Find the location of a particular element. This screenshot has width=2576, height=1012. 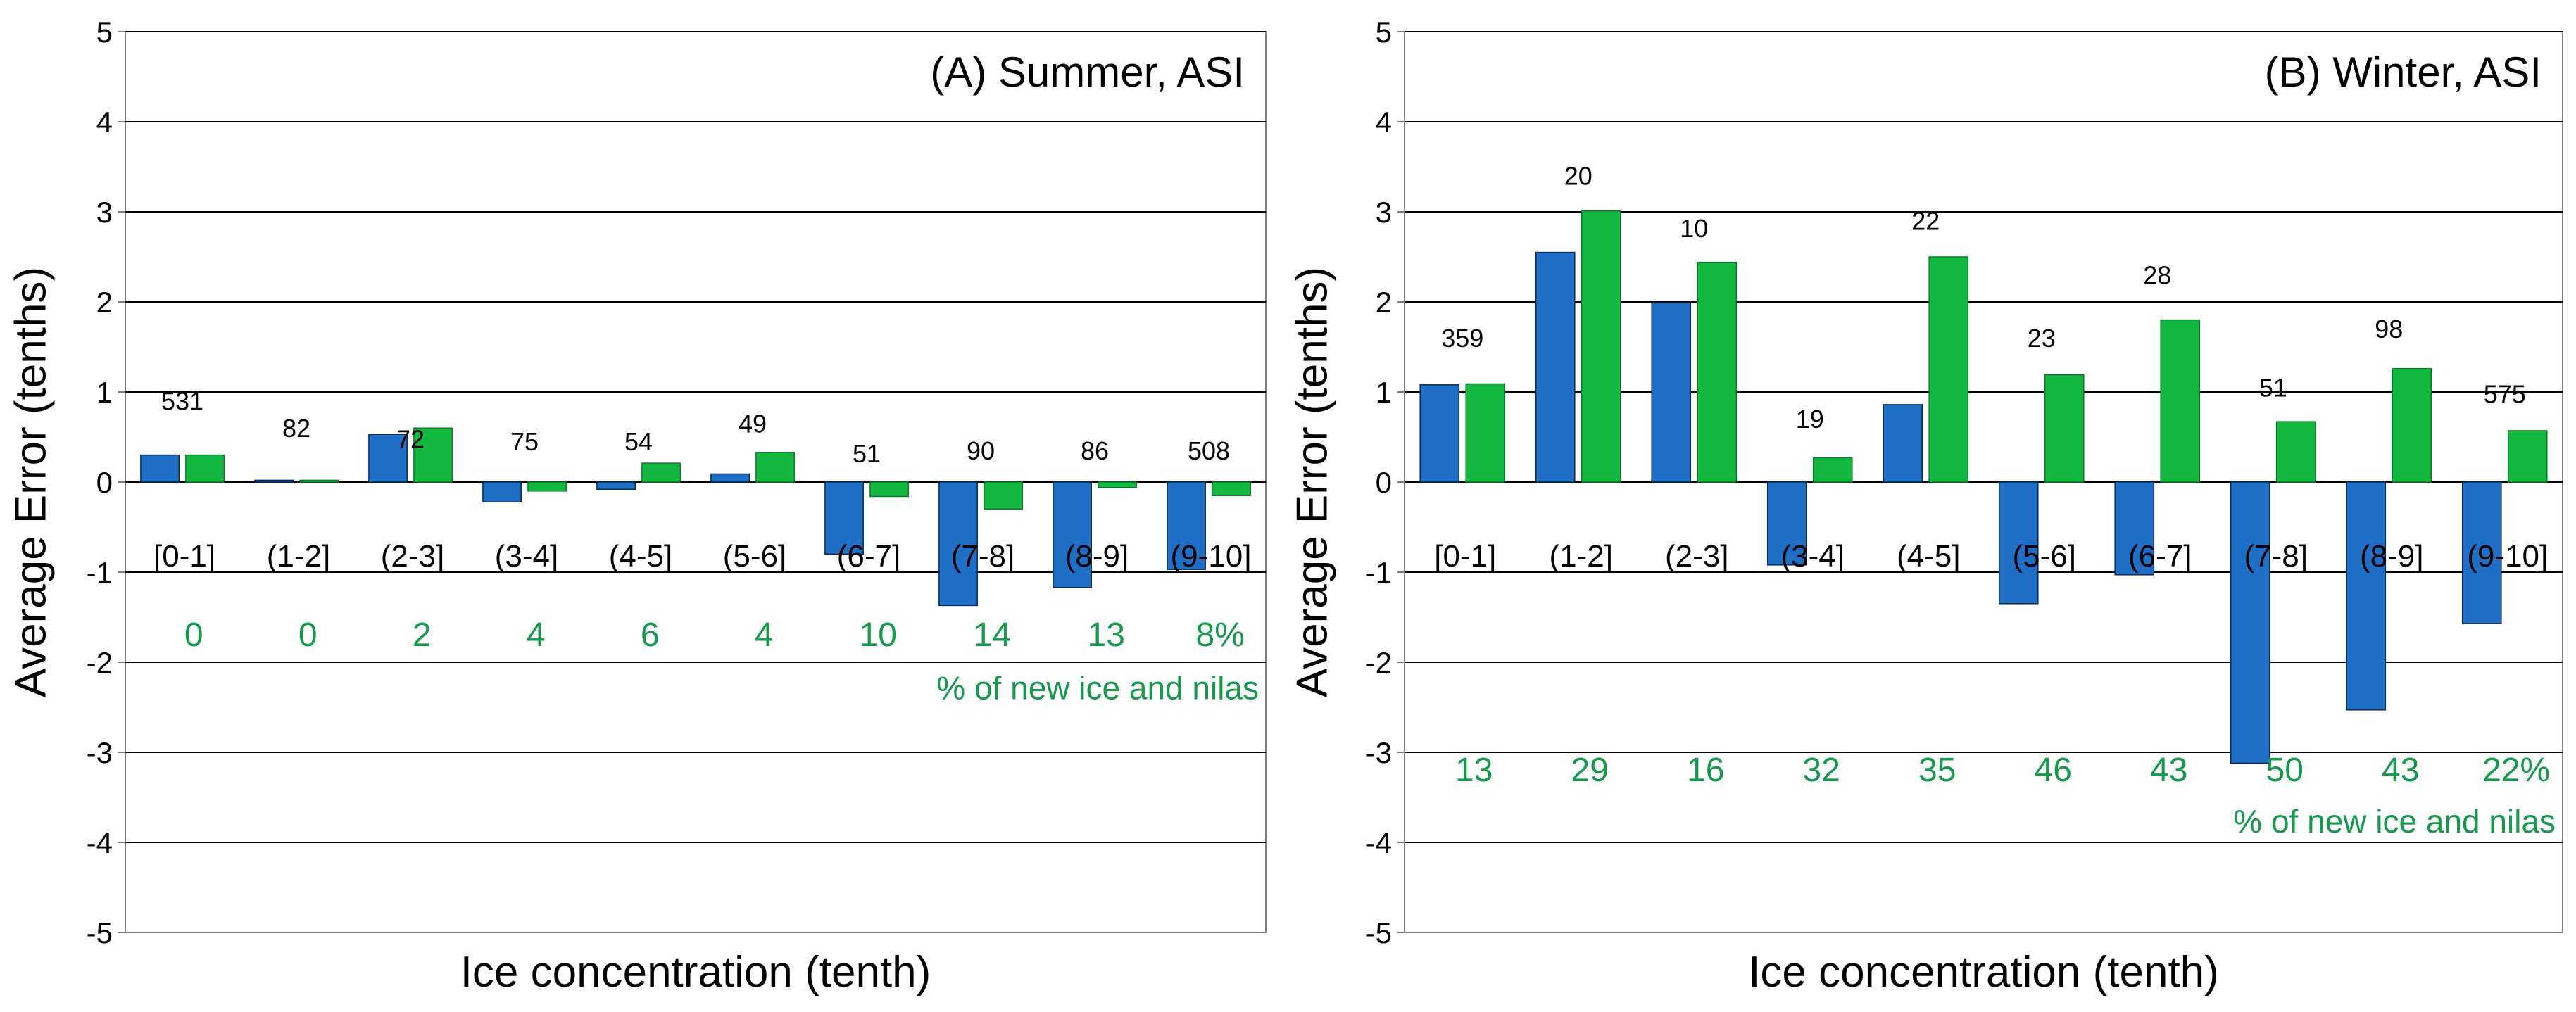

count-label: 575 is located at coordinates (2505, 394).